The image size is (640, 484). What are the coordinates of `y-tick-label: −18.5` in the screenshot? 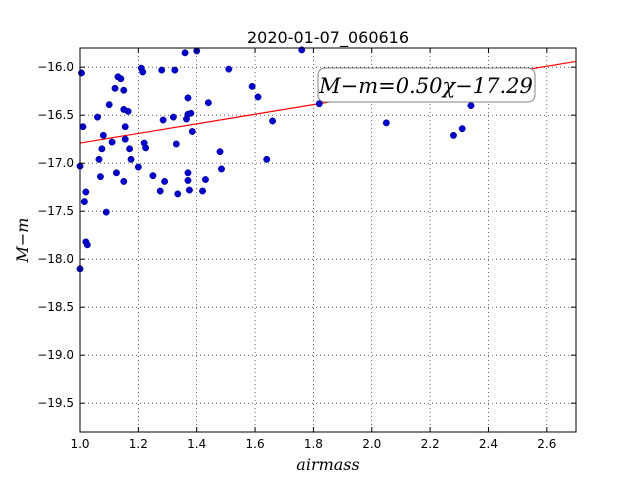 It's located at (55, 307).